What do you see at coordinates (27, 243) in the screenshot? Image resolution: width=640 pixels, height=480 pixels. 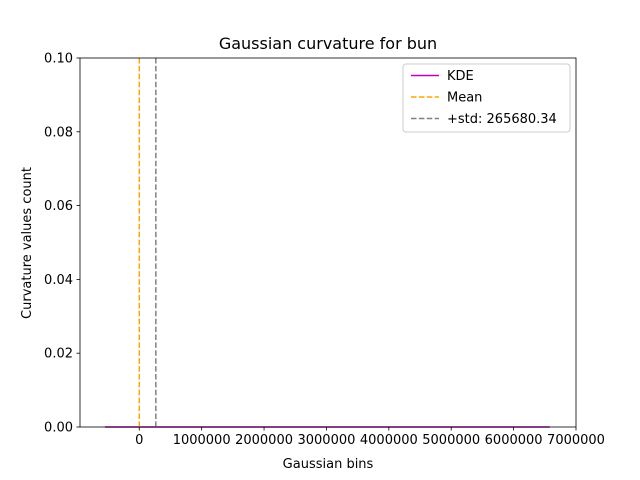 I see `y-axis-label: Curvature values count` at bounding box center [27, 243].